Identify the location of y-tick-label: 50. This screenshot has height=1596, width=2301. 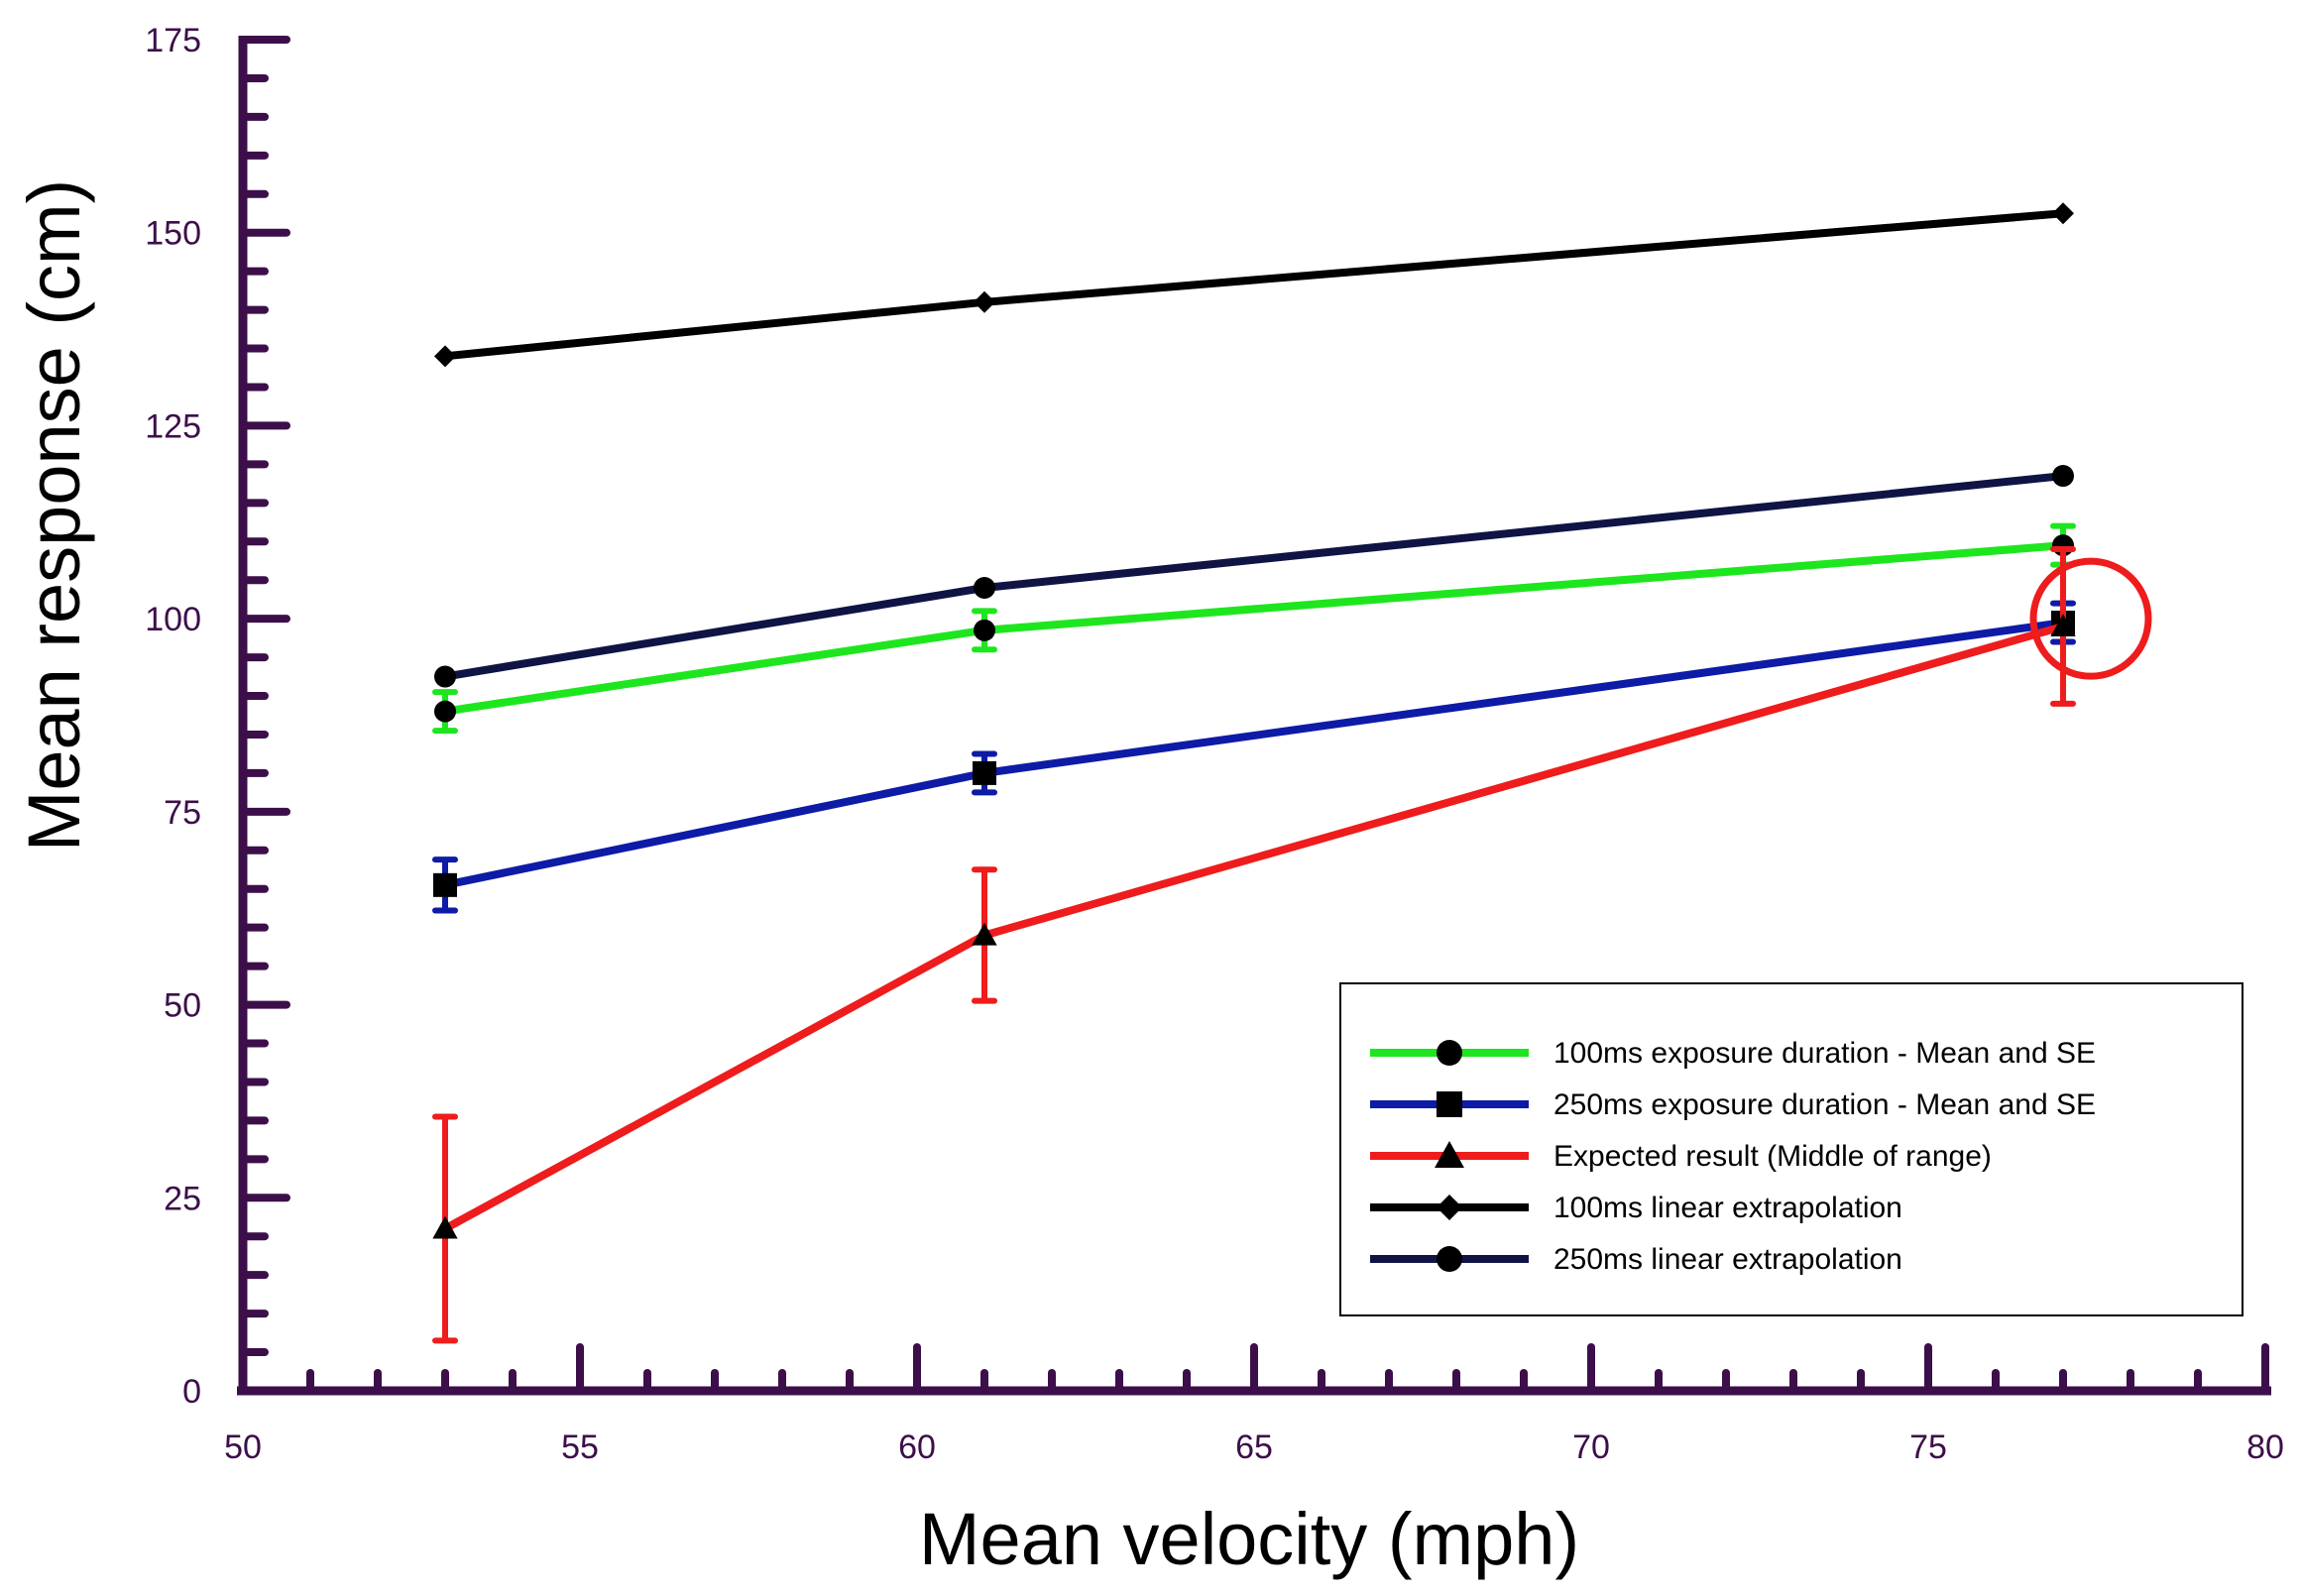
(182, 1006).